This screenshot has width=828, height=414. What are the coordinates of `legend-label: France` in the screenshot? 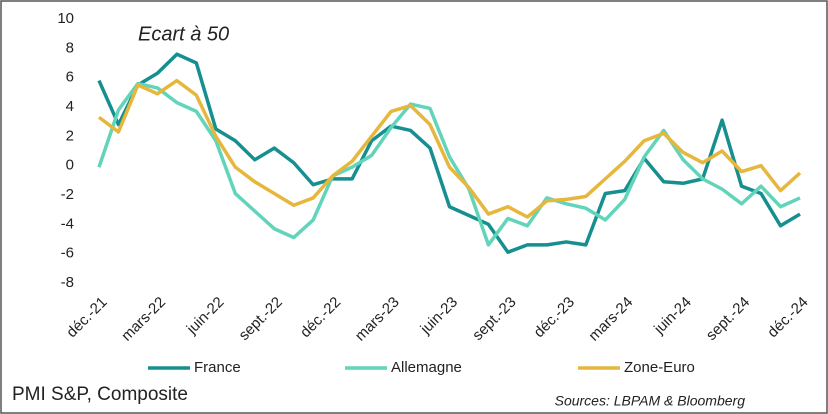 It's located at (217, 367).